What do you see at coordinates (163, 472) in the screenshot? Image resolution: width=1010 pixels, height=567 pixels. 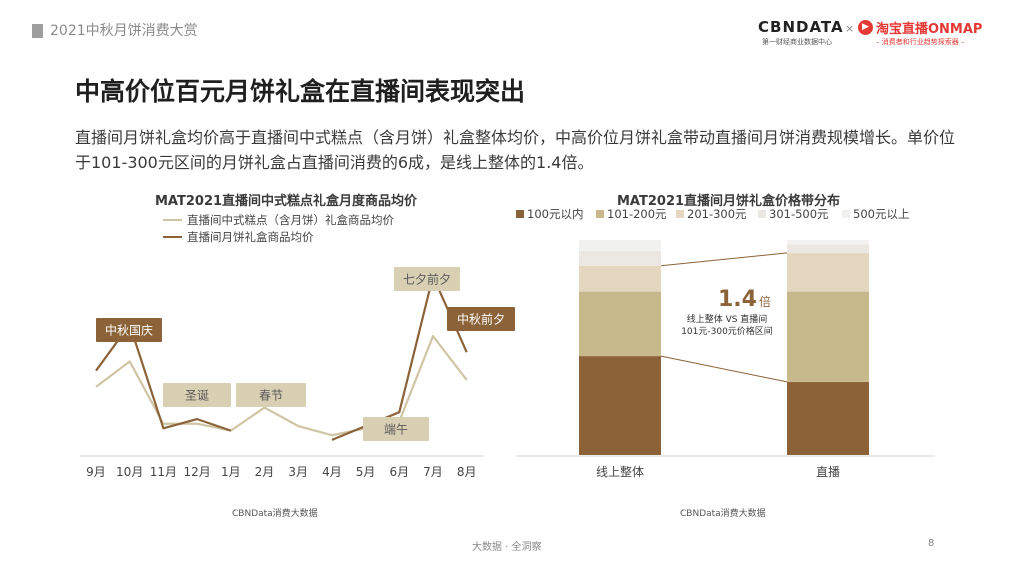 I see `x-tick-label: 11月` at bounding box center [163, 472].